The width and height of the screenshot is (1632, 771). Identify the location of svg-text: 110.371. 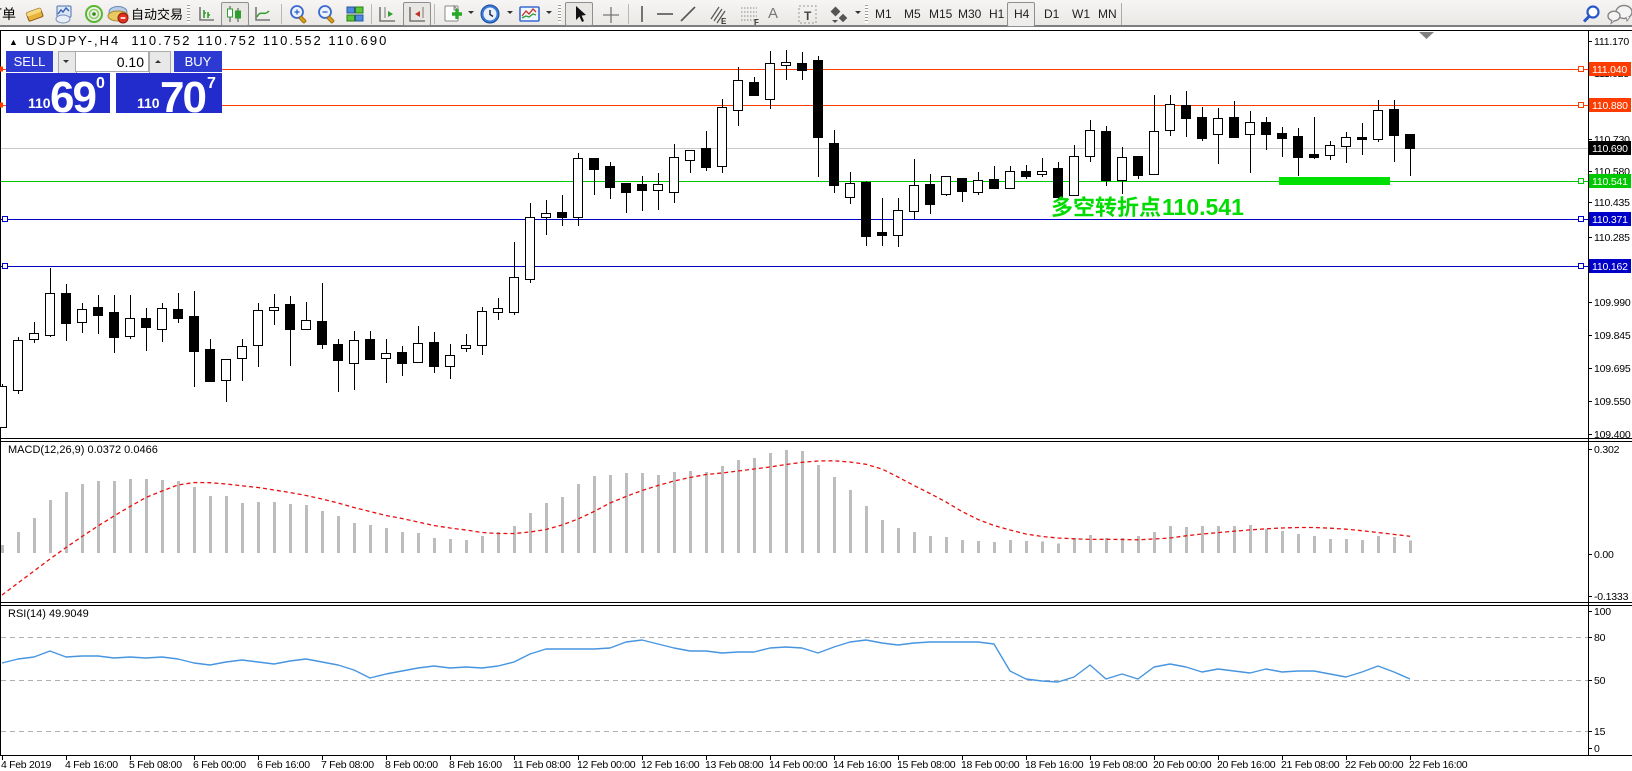
(1610, 220).